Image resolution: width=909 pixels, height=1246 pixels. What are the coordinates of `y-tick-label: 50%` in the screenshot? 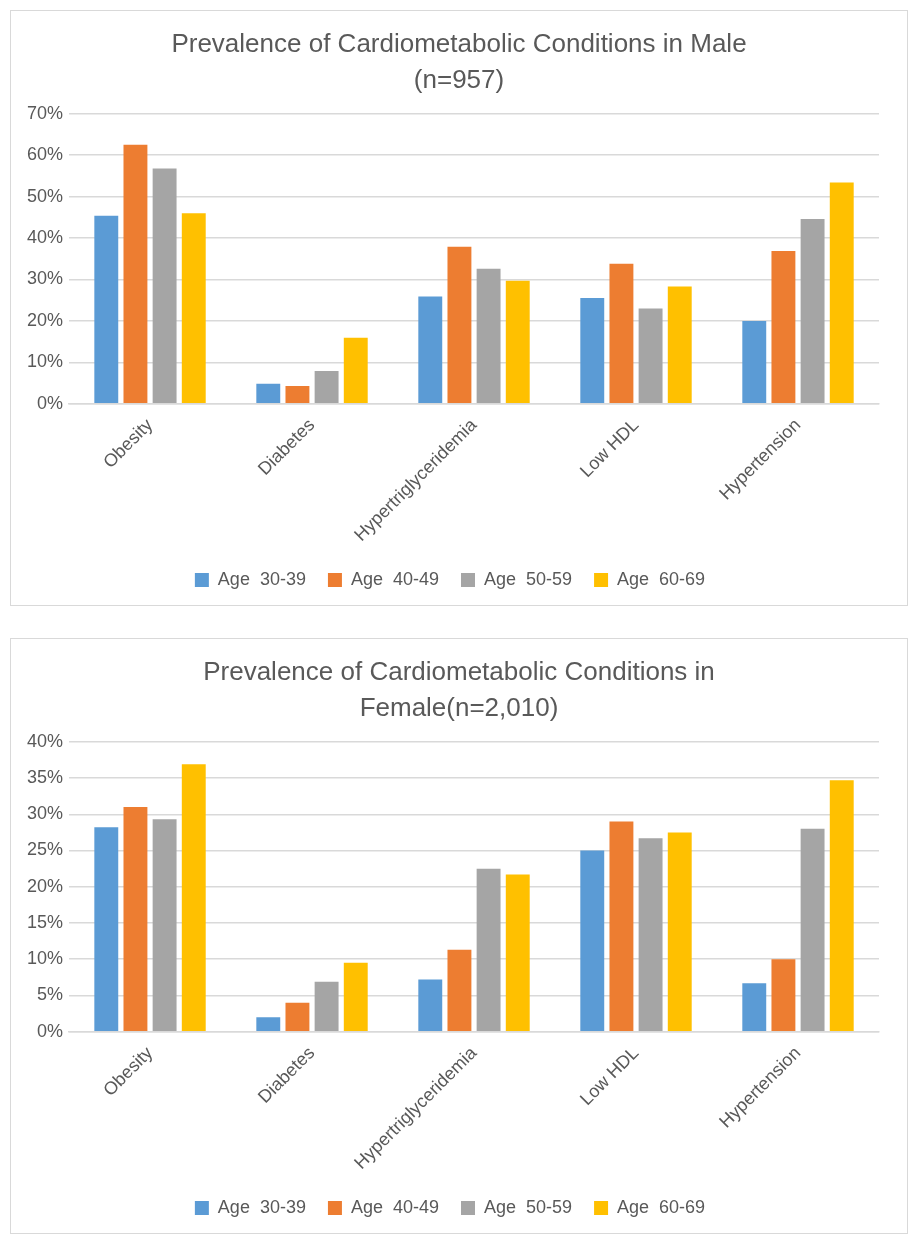 It's located at (45, 195).